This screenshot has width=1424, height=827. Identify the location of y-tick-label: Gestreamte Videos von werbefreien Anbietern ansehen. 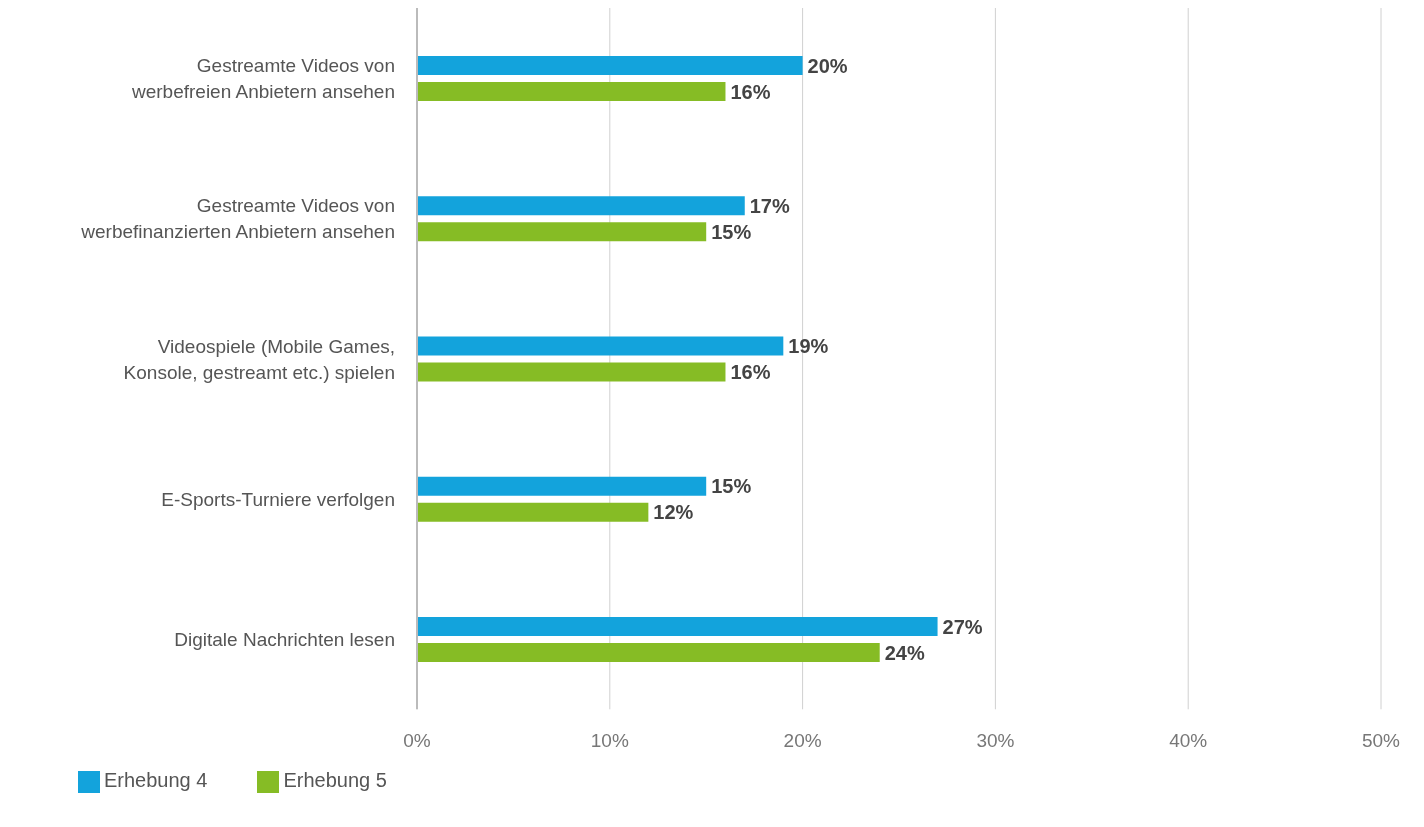
(262, 78).